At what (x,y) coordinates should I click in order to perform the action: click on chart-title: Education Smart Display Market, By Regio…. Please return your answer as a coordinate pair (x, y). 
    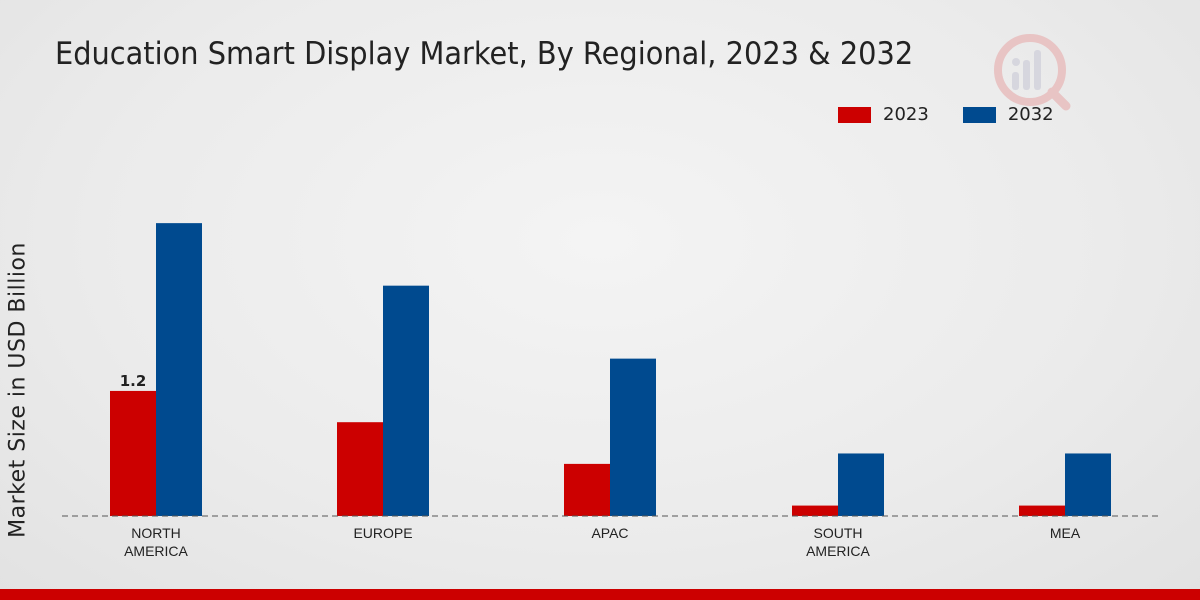
    Looking at the image, I should click on (484, 54).